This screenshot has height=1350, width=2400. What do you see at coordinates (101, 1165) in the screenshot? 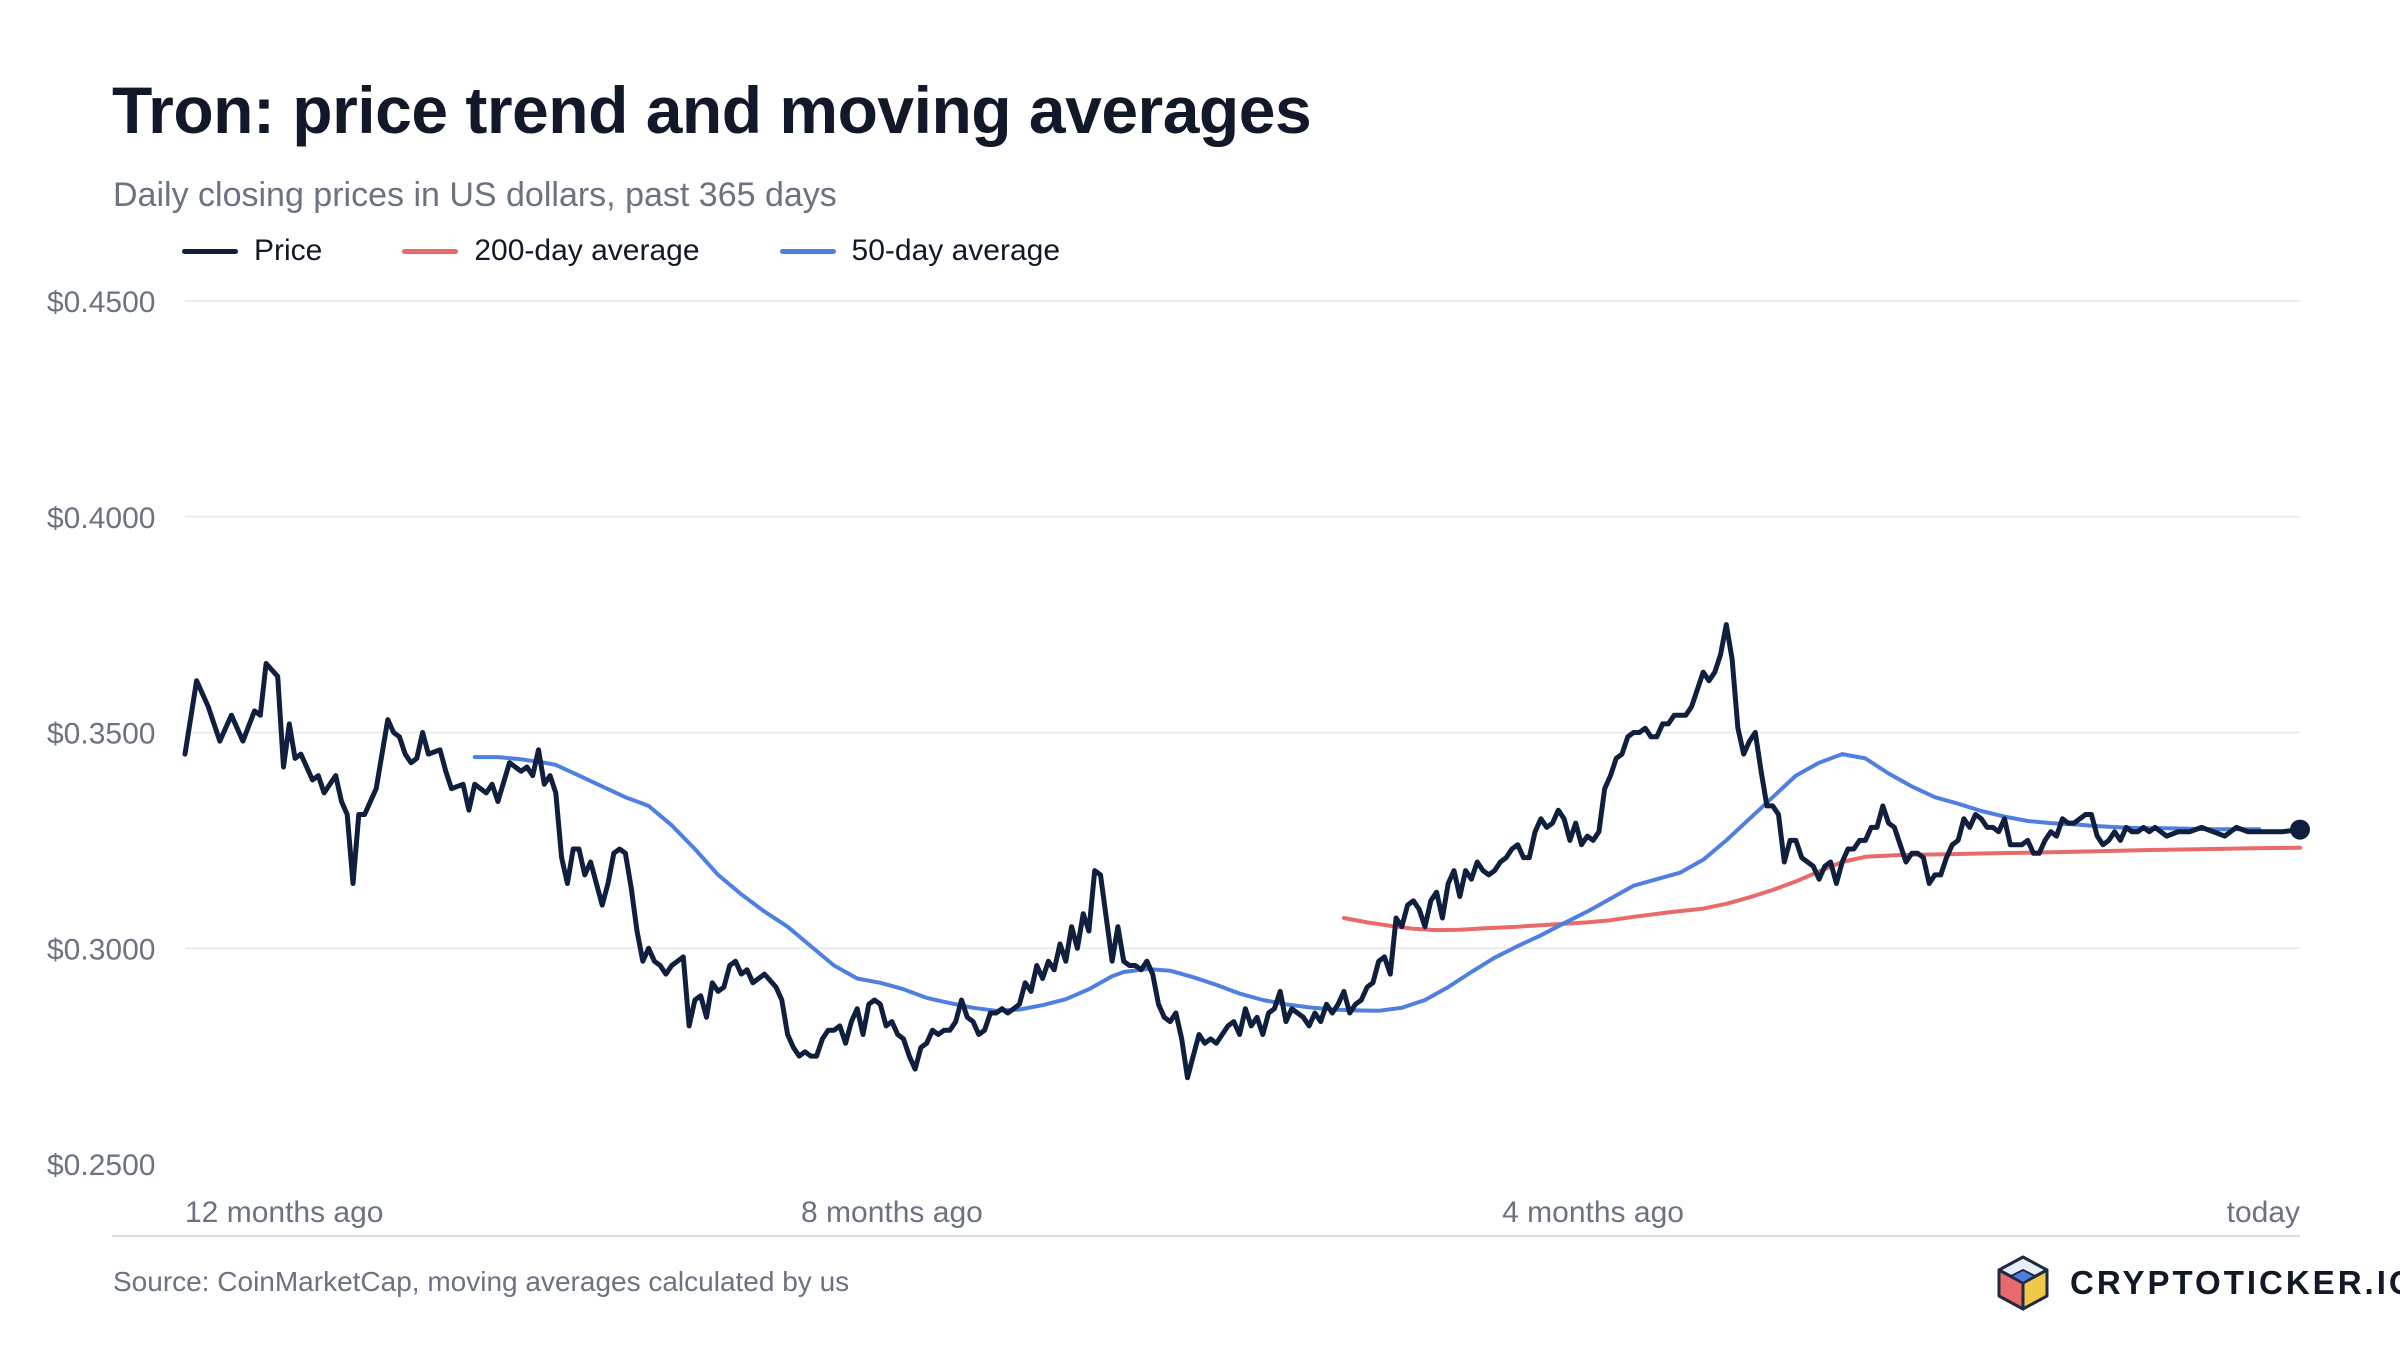
I see `y-tick-label: $0.2500` at bounding box center [101, 1165].